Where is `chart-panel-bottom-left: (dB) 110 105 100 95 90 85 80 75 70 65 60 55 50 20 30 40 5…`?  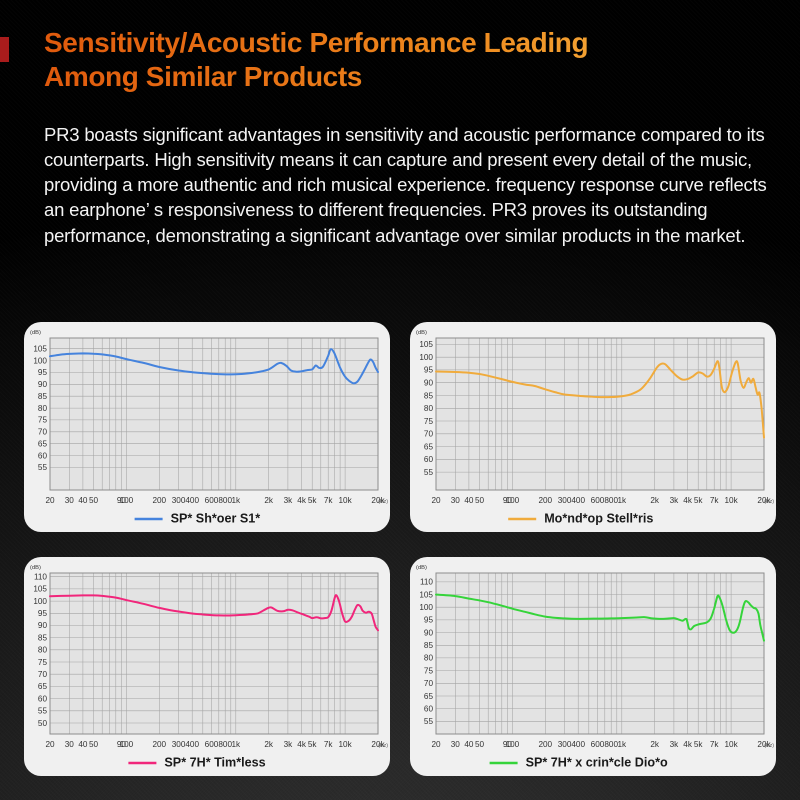
chart-panel-bottom-left: (dB) 110 105 100 95 90 85 80 75 70 65 60 55 50 20 30 40 5… is located at coordinates (207, 666).